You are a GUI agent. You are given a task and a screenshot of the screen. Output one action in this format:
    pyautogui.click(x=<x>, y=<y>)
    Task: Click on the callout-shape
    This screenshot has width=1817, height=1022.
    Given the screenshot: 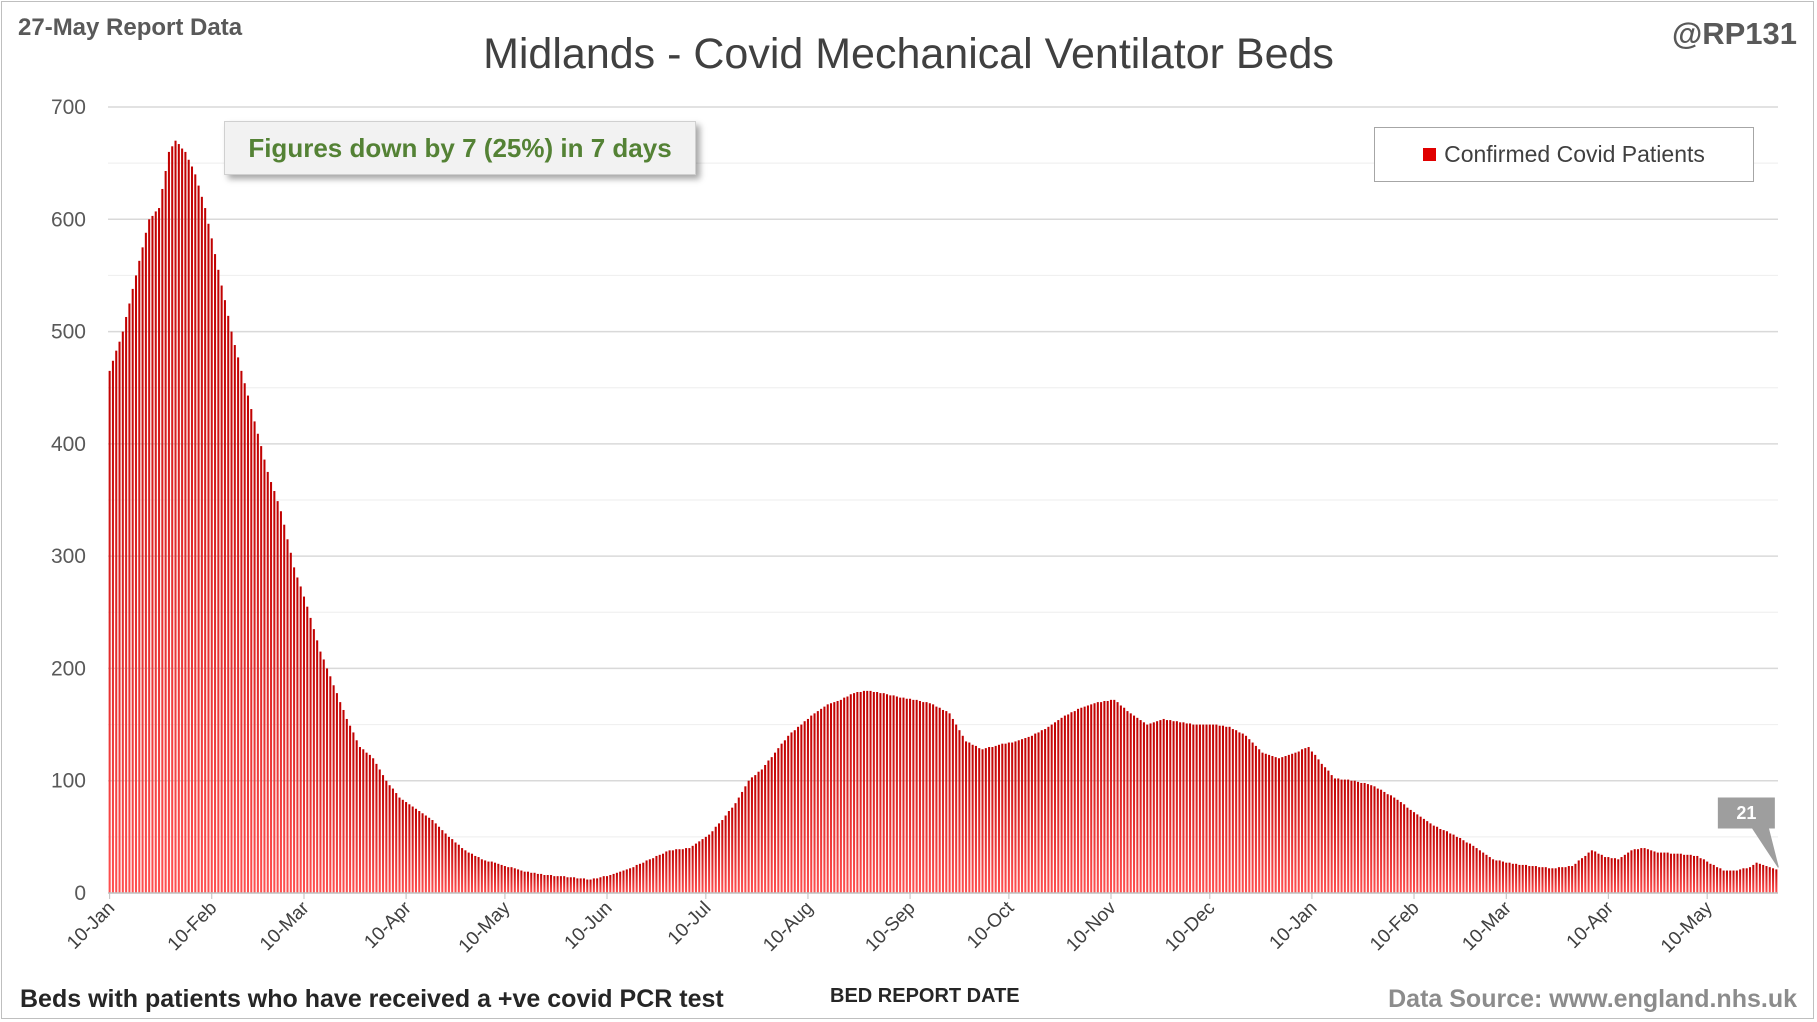 What is the action you would take?
    pyautogui.click(x=1748, y=832)
    